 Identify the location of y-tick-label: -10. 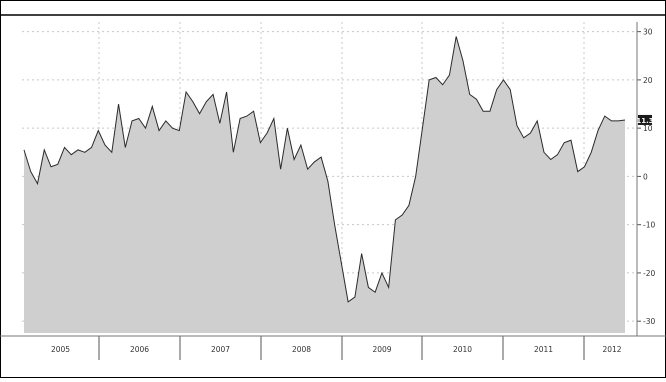
(649, 225).